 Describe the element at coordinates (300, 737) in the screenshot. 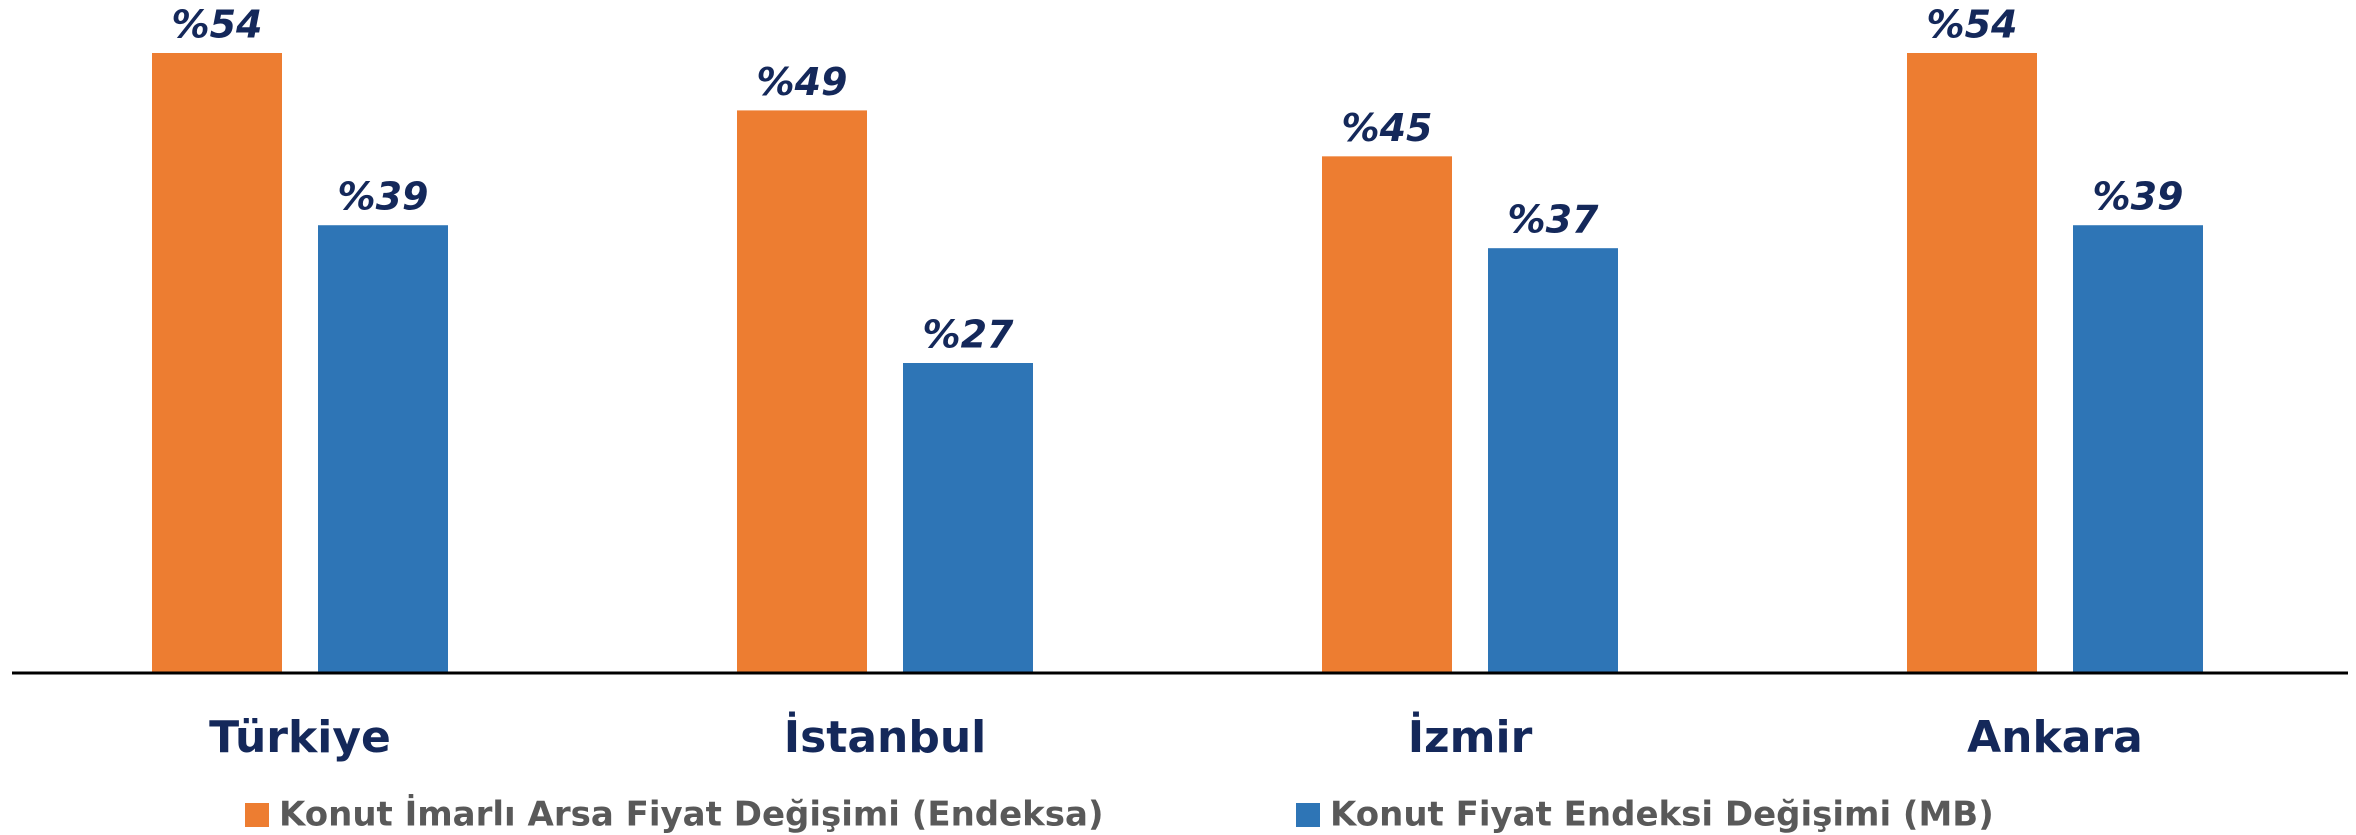

I see `category-label: Türkiye` at that location.